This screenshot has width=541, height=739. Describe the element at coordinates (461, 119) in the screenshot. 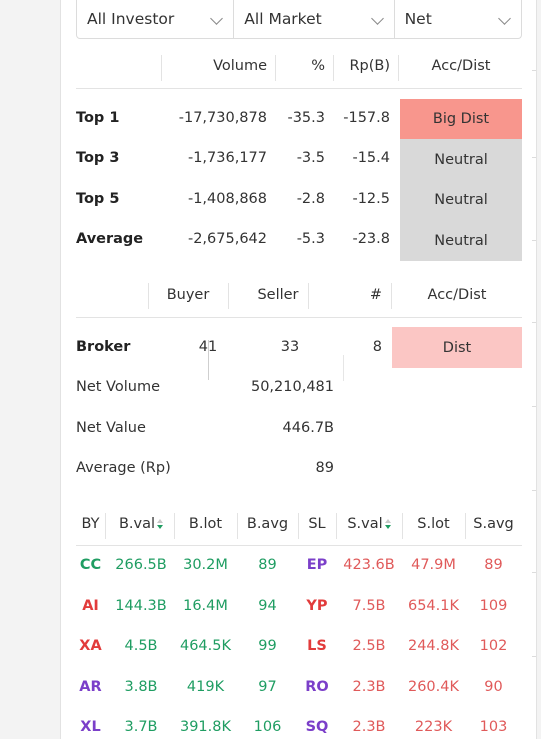

I see `accdist-badge: Big Dist` at that location.